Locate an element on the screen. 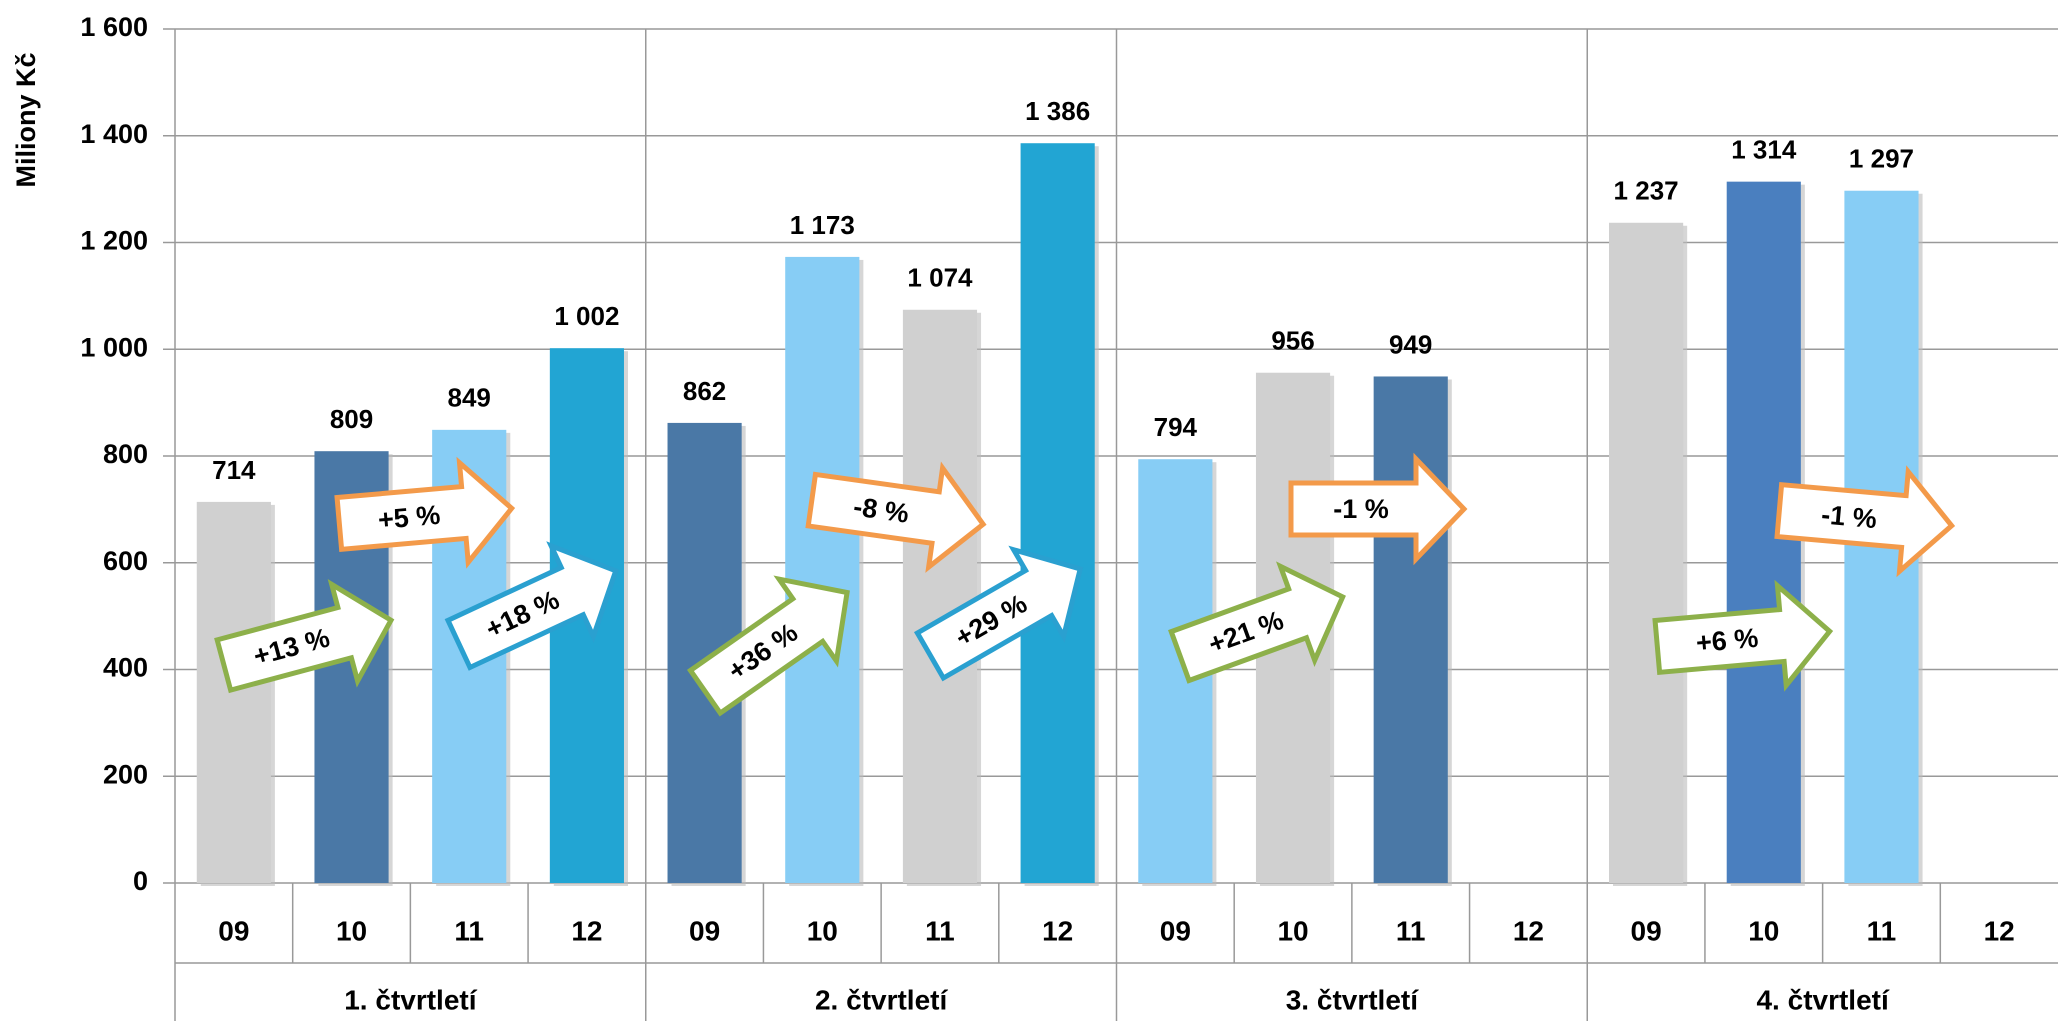 The height and width of the screenshot is (1021, 2058). y-tick-label: 1 400 is located at coordinates (114, 134).